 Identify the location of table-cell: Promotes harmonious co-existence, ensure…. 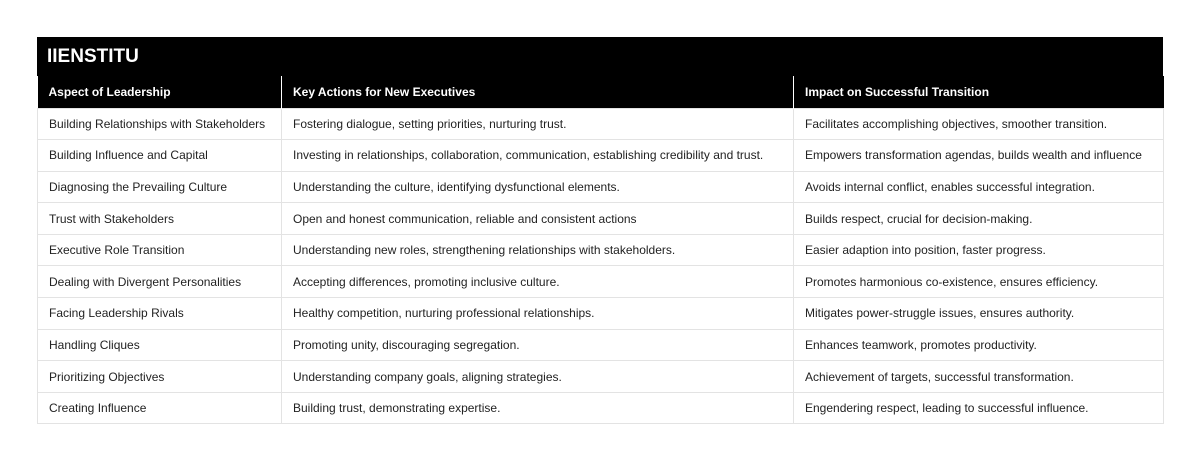
(978, 282).